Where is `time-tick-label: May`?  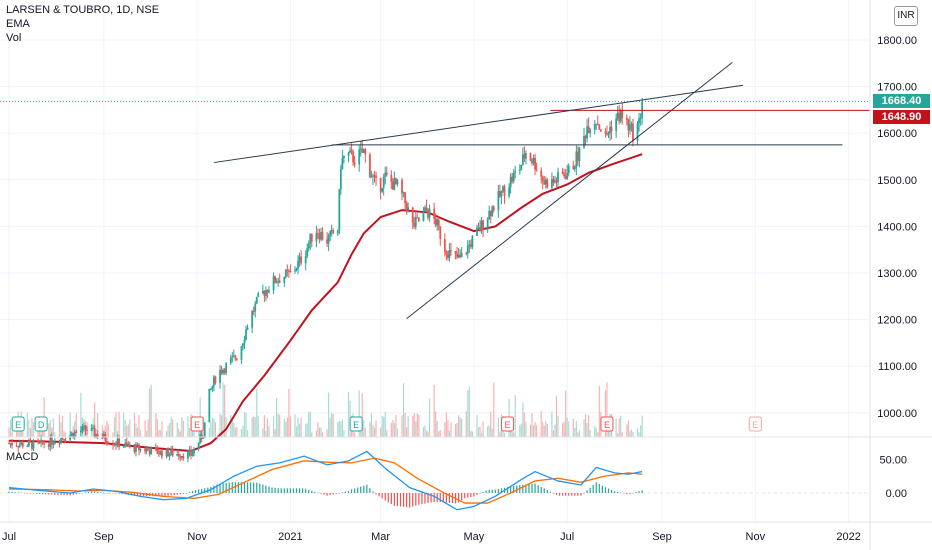
time-tick-label: May is located at coordinates (474, 537).